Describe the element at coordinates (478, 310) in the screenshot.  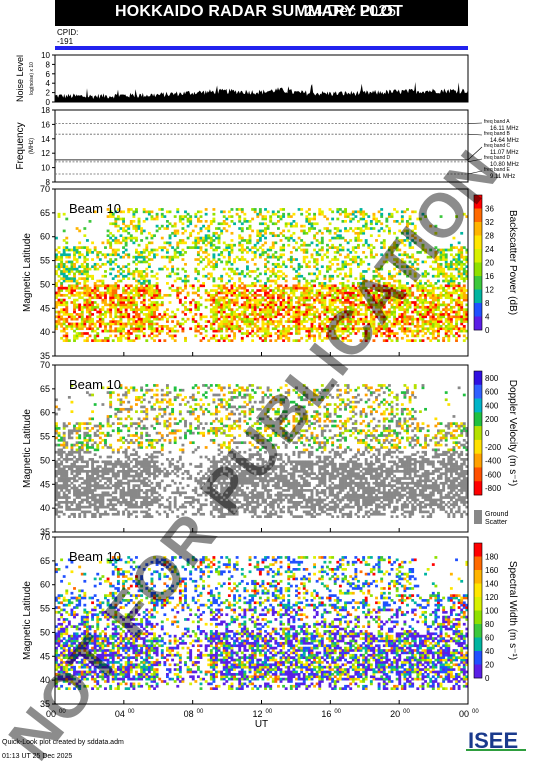
I see `power-colorbar-segment` at that location.